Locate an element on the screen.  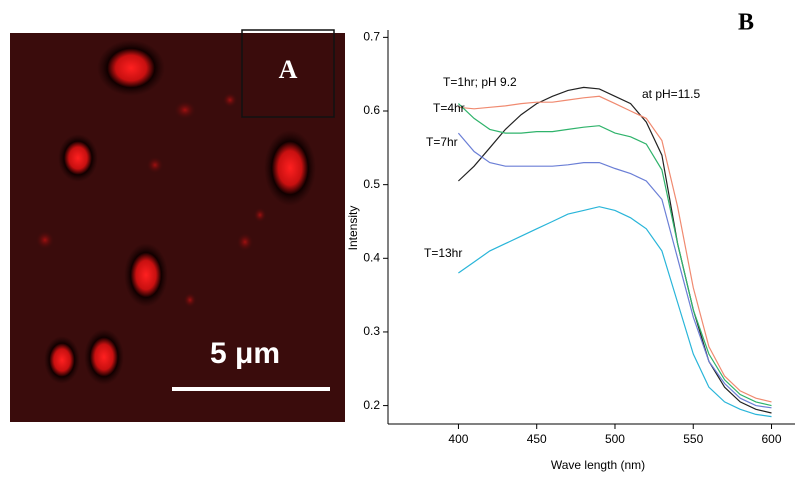
y-tick-label: 0.2 is located at coordinates (371, 405).